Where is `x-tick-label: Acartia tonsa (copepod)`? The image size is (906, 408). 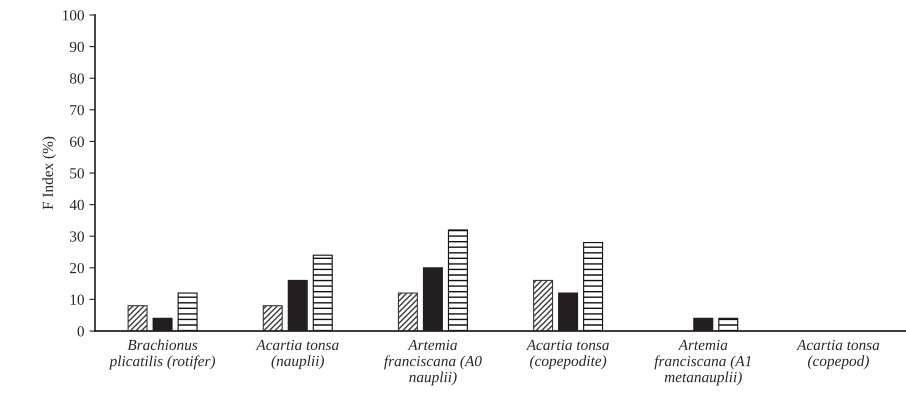 x-tick-label: Acartia tonsa (copepod) is located at coordinates (838, 355).